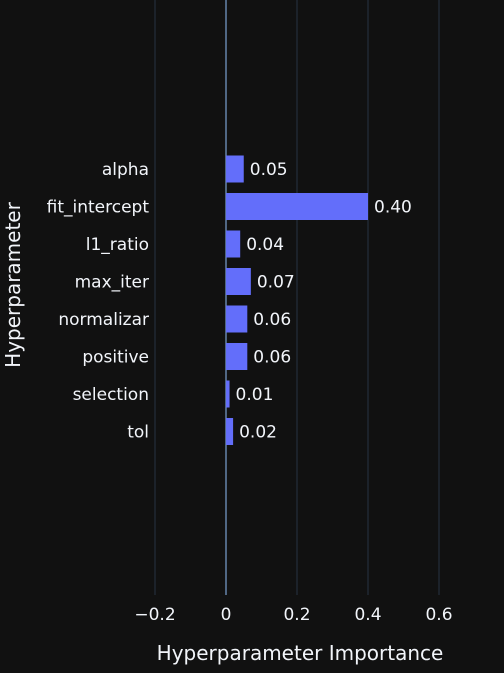 The width and height of the screenshot is (504, 673). Describe the element at coordinates (438, 615) in the screenshot. I see `x-tick-label: 0.6` at that location.